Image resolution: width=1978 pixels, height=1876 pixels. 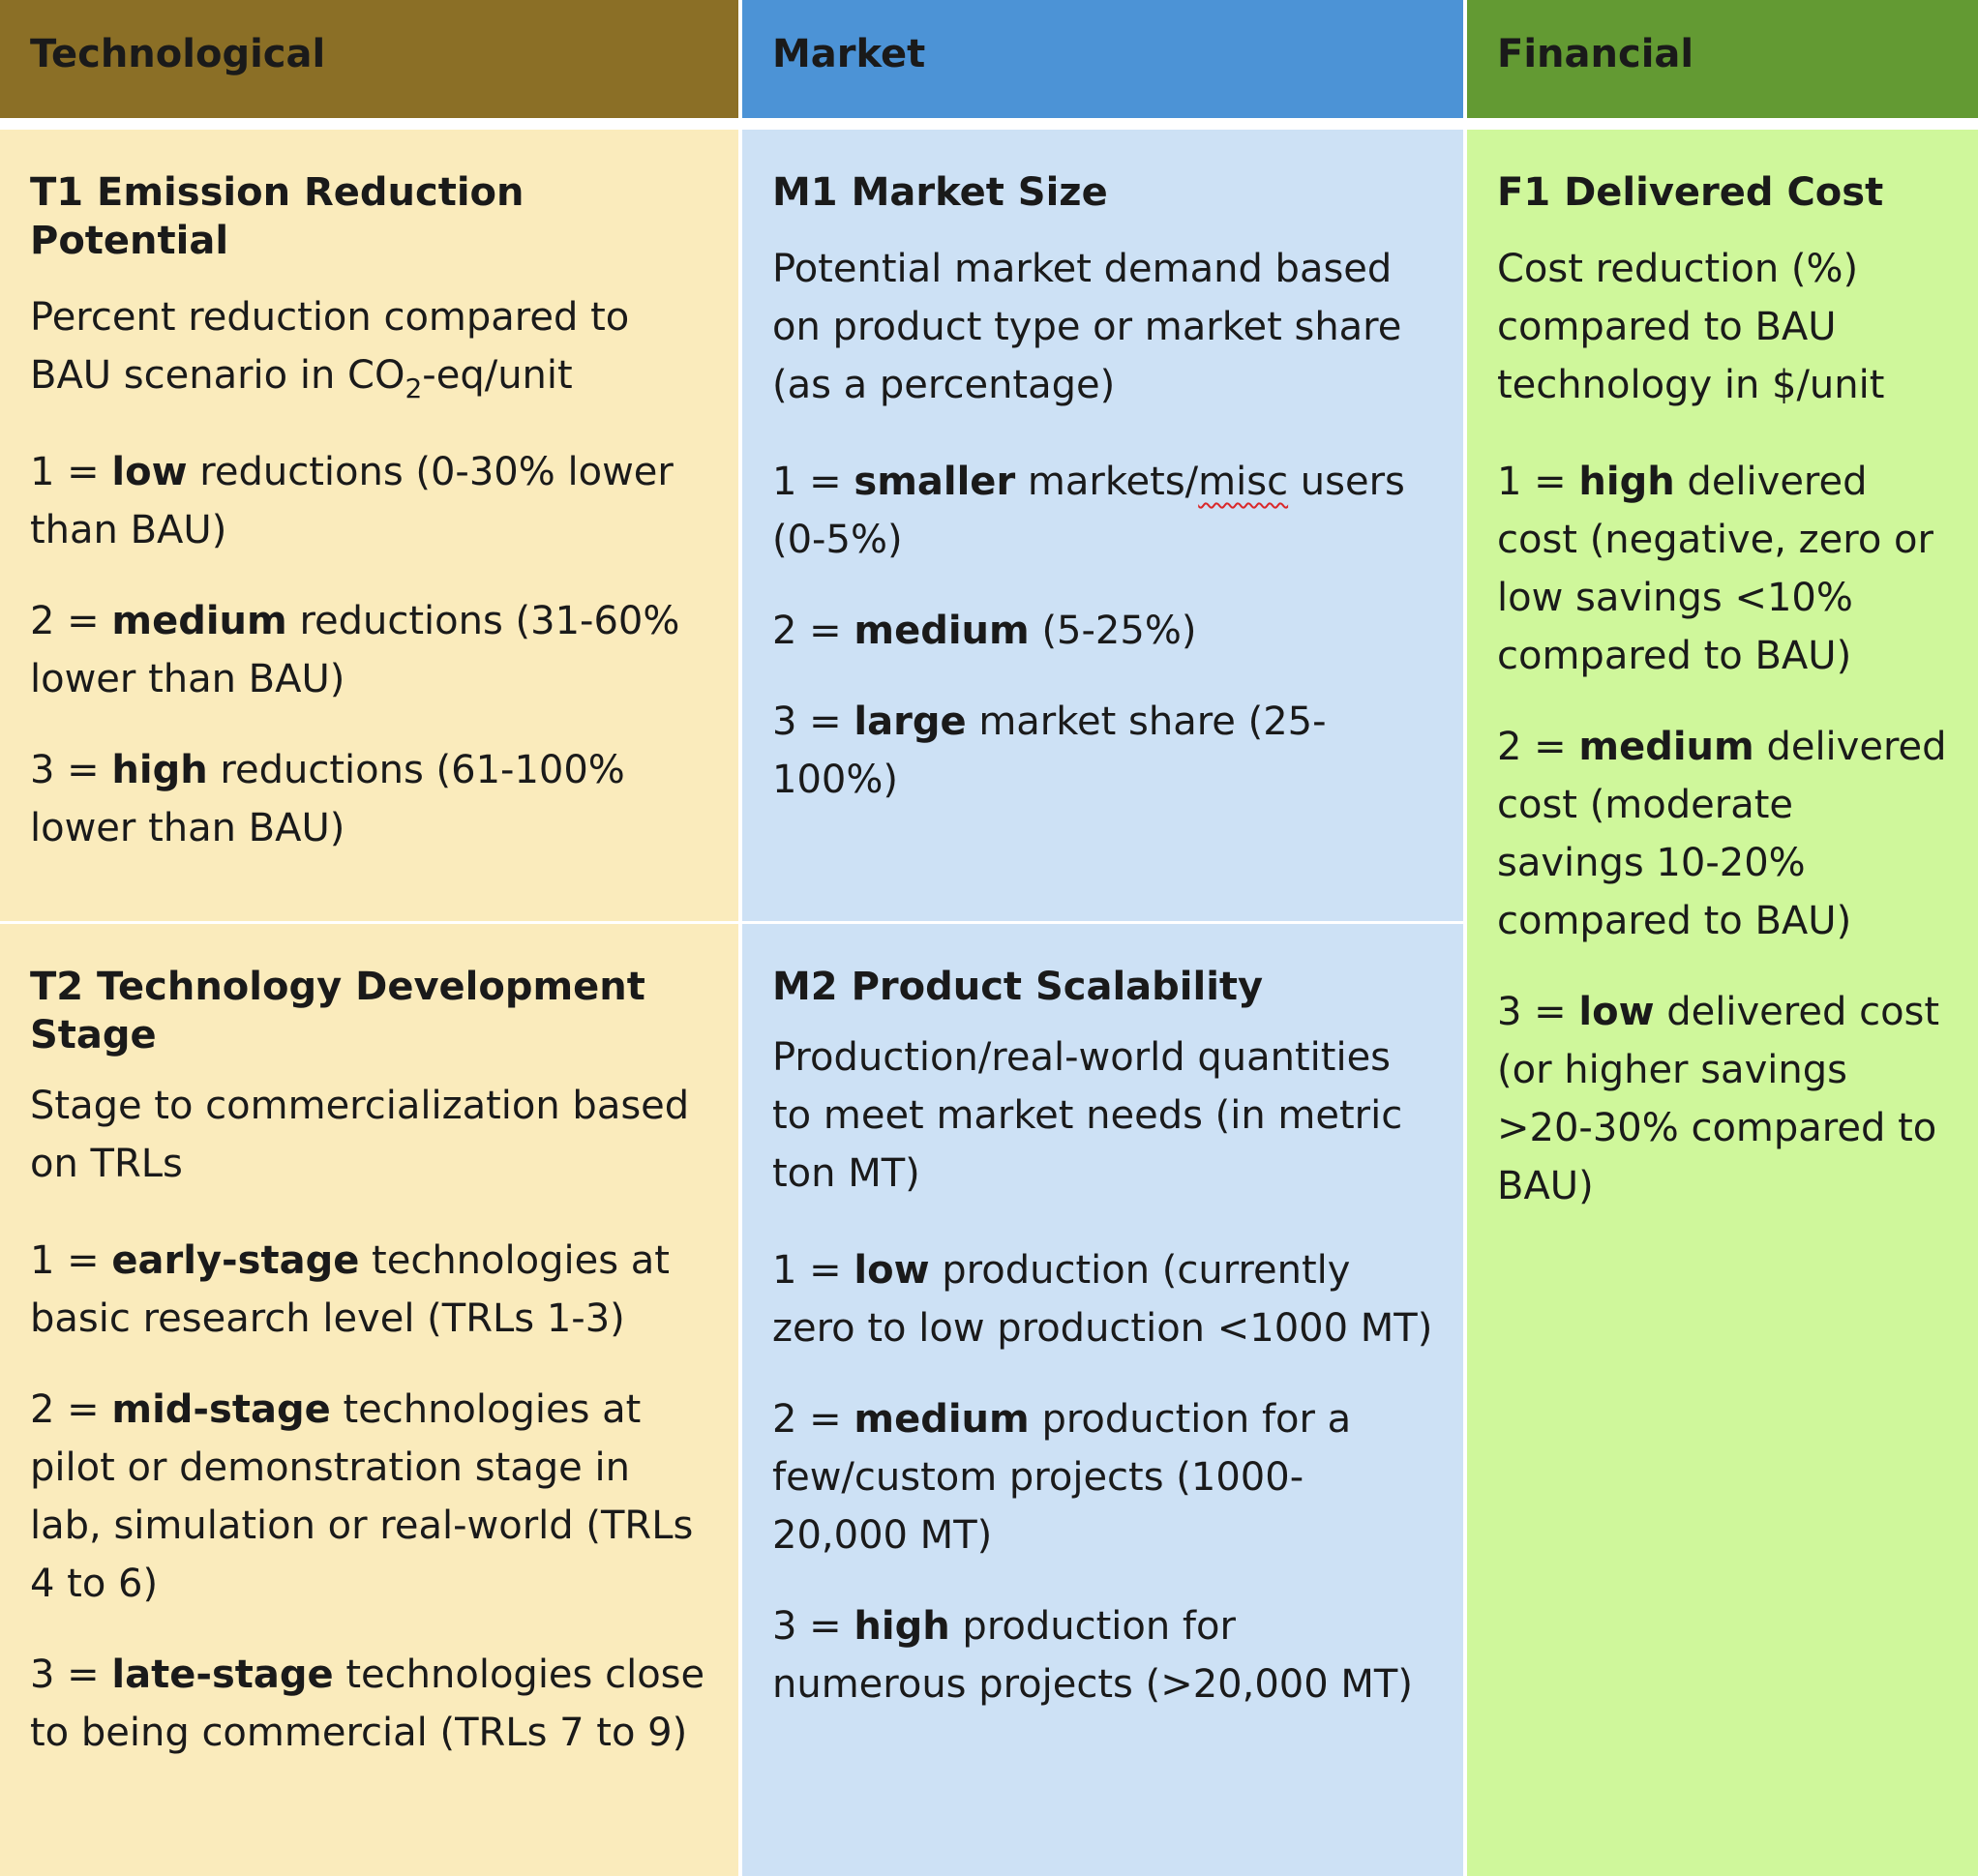 What do you see at coordinates (1595, 54) in the screenshot?
I see `header-financial-label: Financial` at bounding box center [1595, 54].